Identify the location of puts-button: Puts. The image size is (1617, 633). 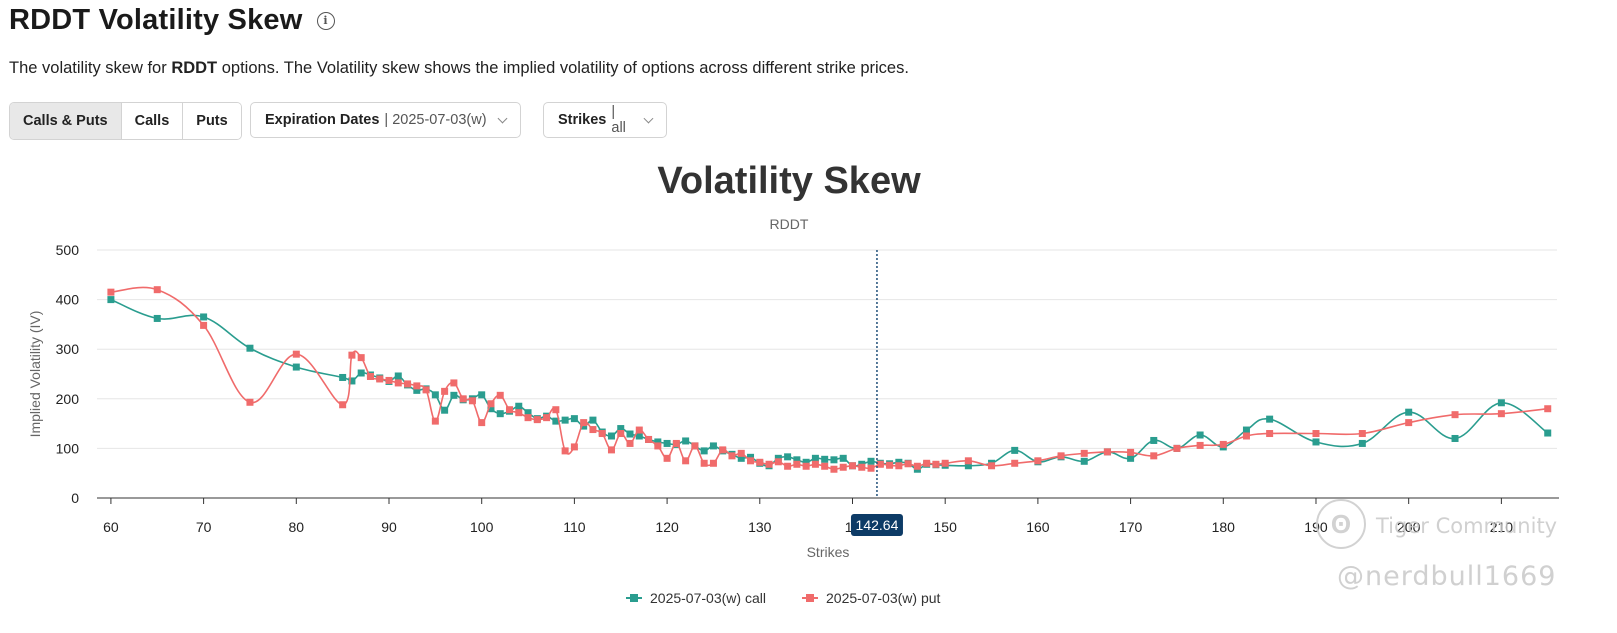
(212, 121).